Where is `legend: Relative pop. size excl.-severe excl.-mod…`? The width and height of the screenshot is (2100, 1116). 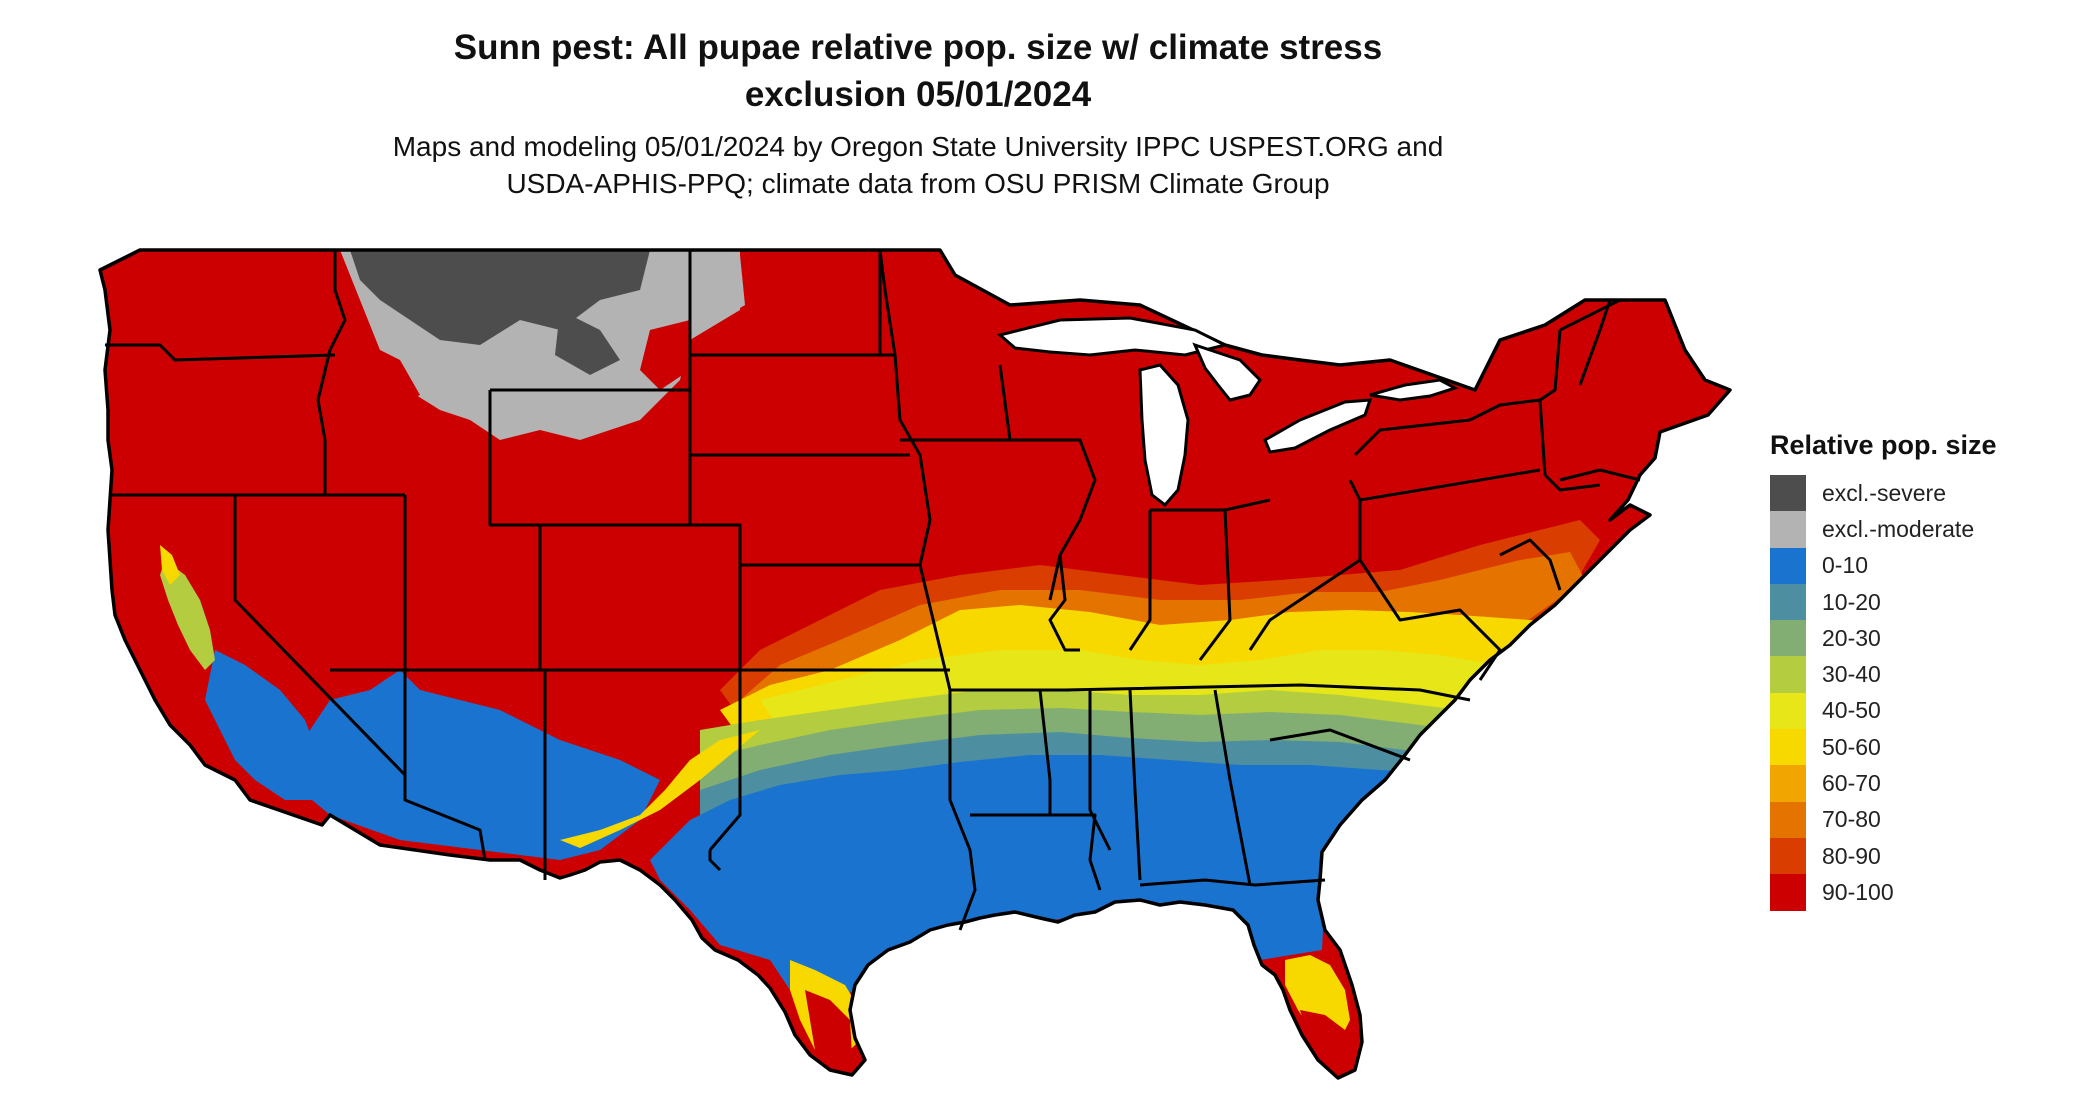 legend: Relative pop. size excl.-severe excl.-mod… is located at coordinates (1883, 670).